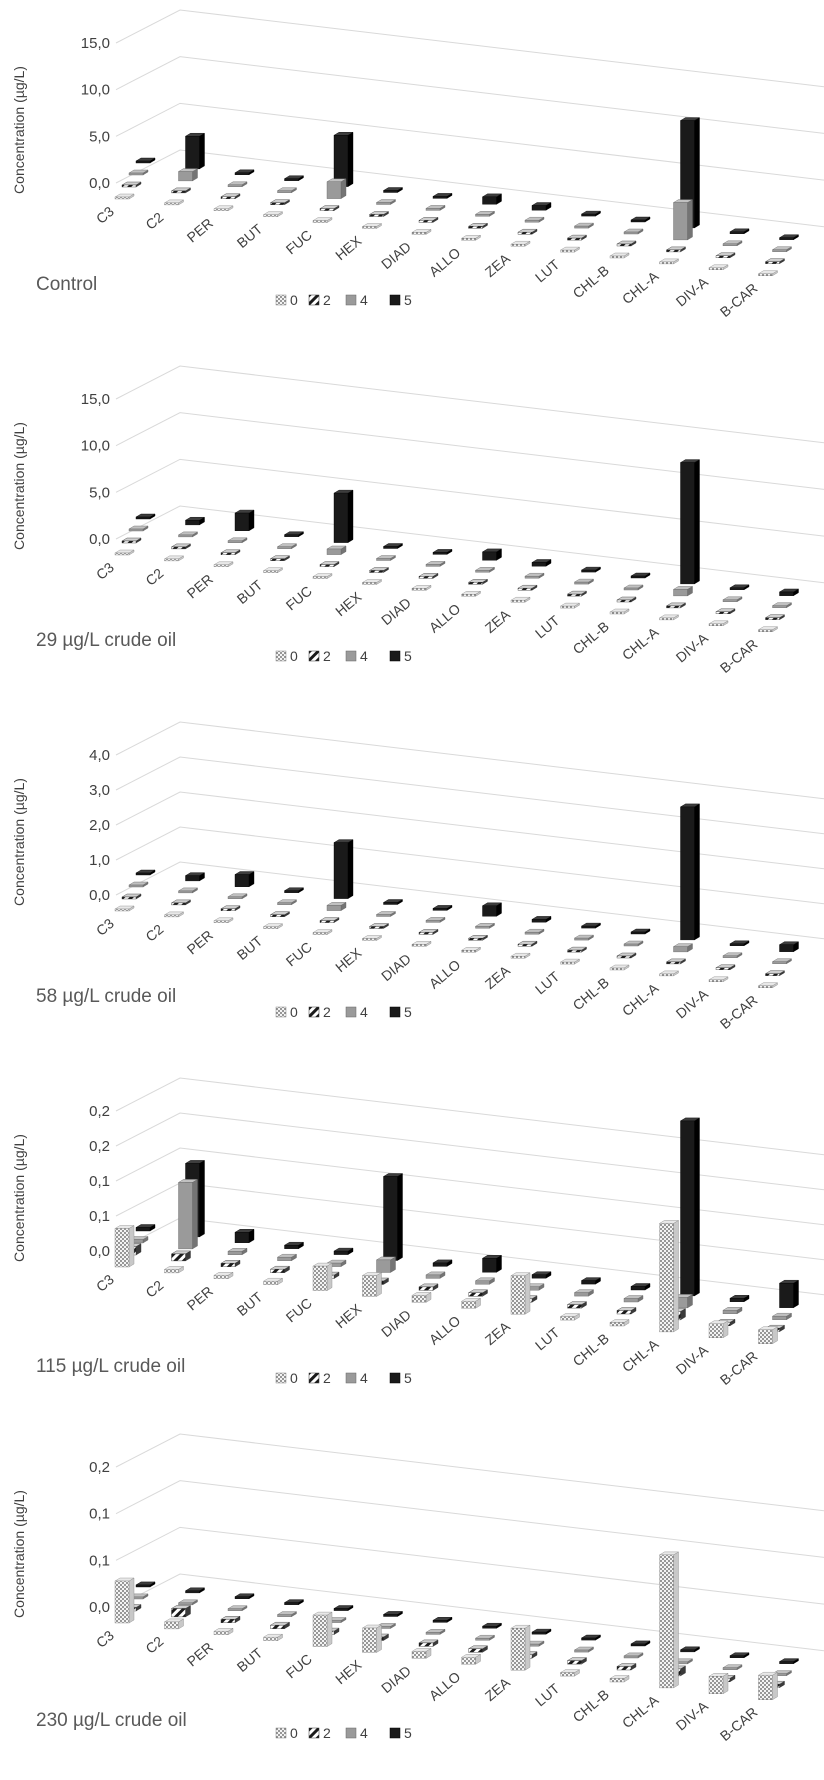  Describe the element at coordinates (396, 1323) in the screenshot. I see `category-label: DIAD` at that location.